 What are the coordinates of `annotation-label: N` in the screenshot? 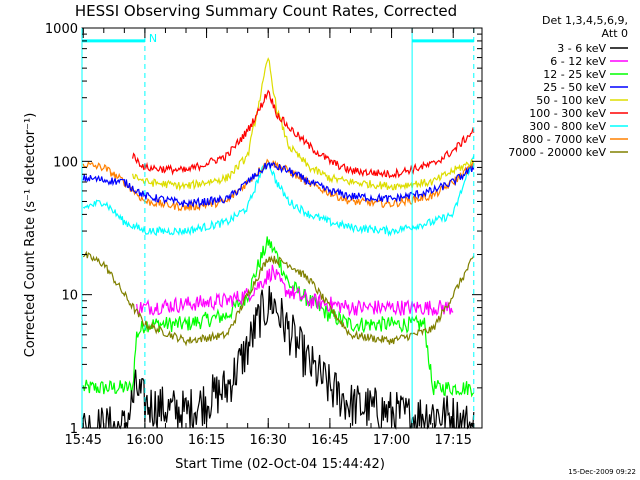 It's located at (153, 38).